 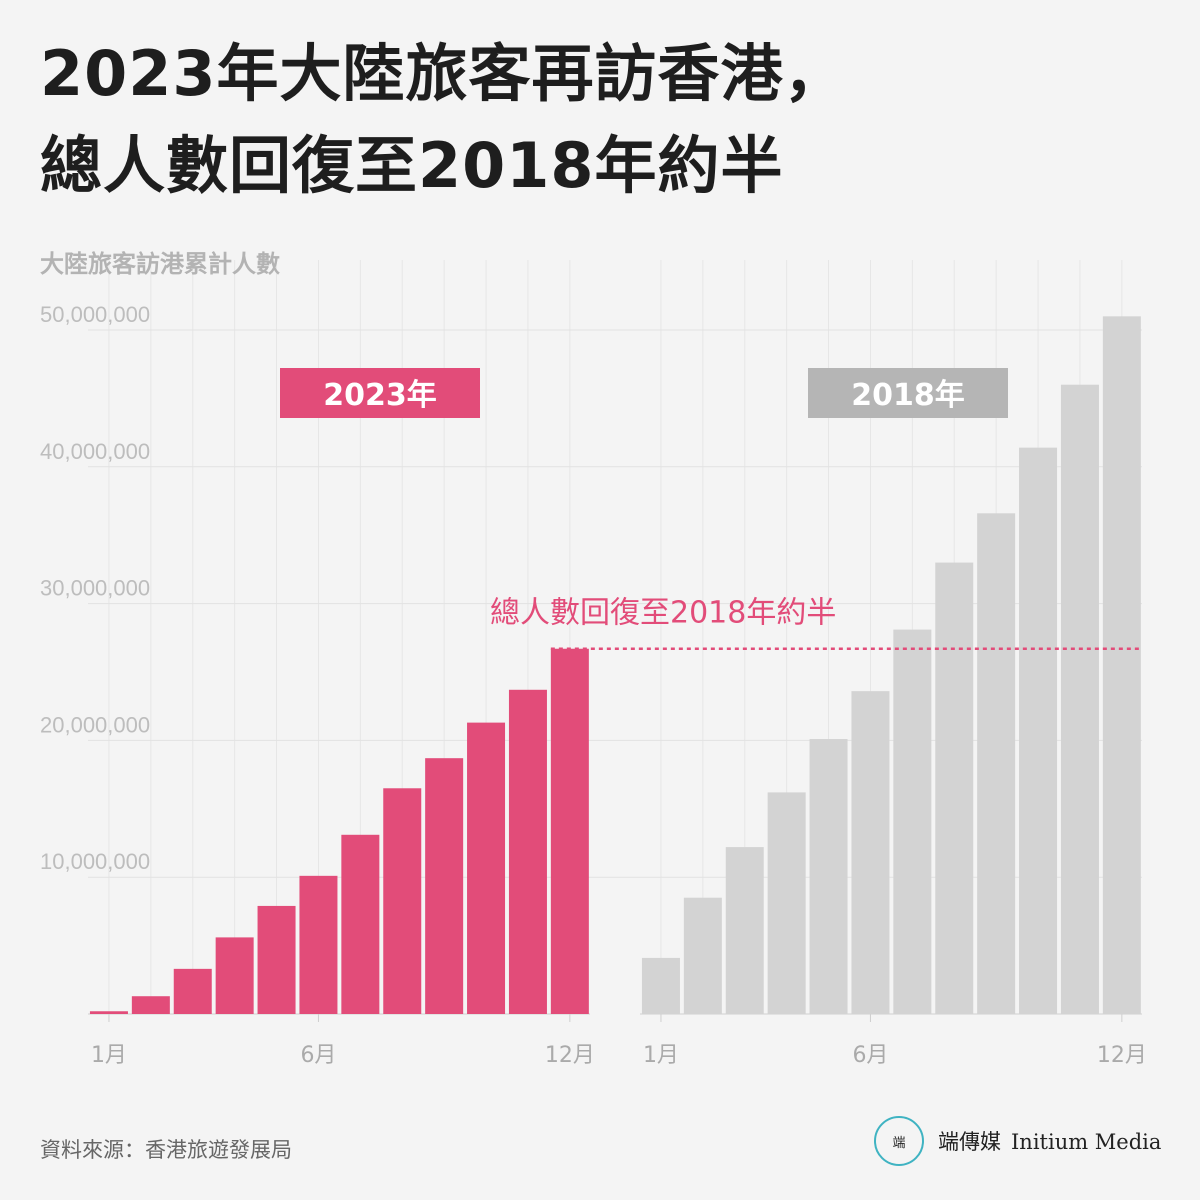 I want to click on y-axis-label: 大陸旅客訪港累計人數, so click(x=160, y=264).